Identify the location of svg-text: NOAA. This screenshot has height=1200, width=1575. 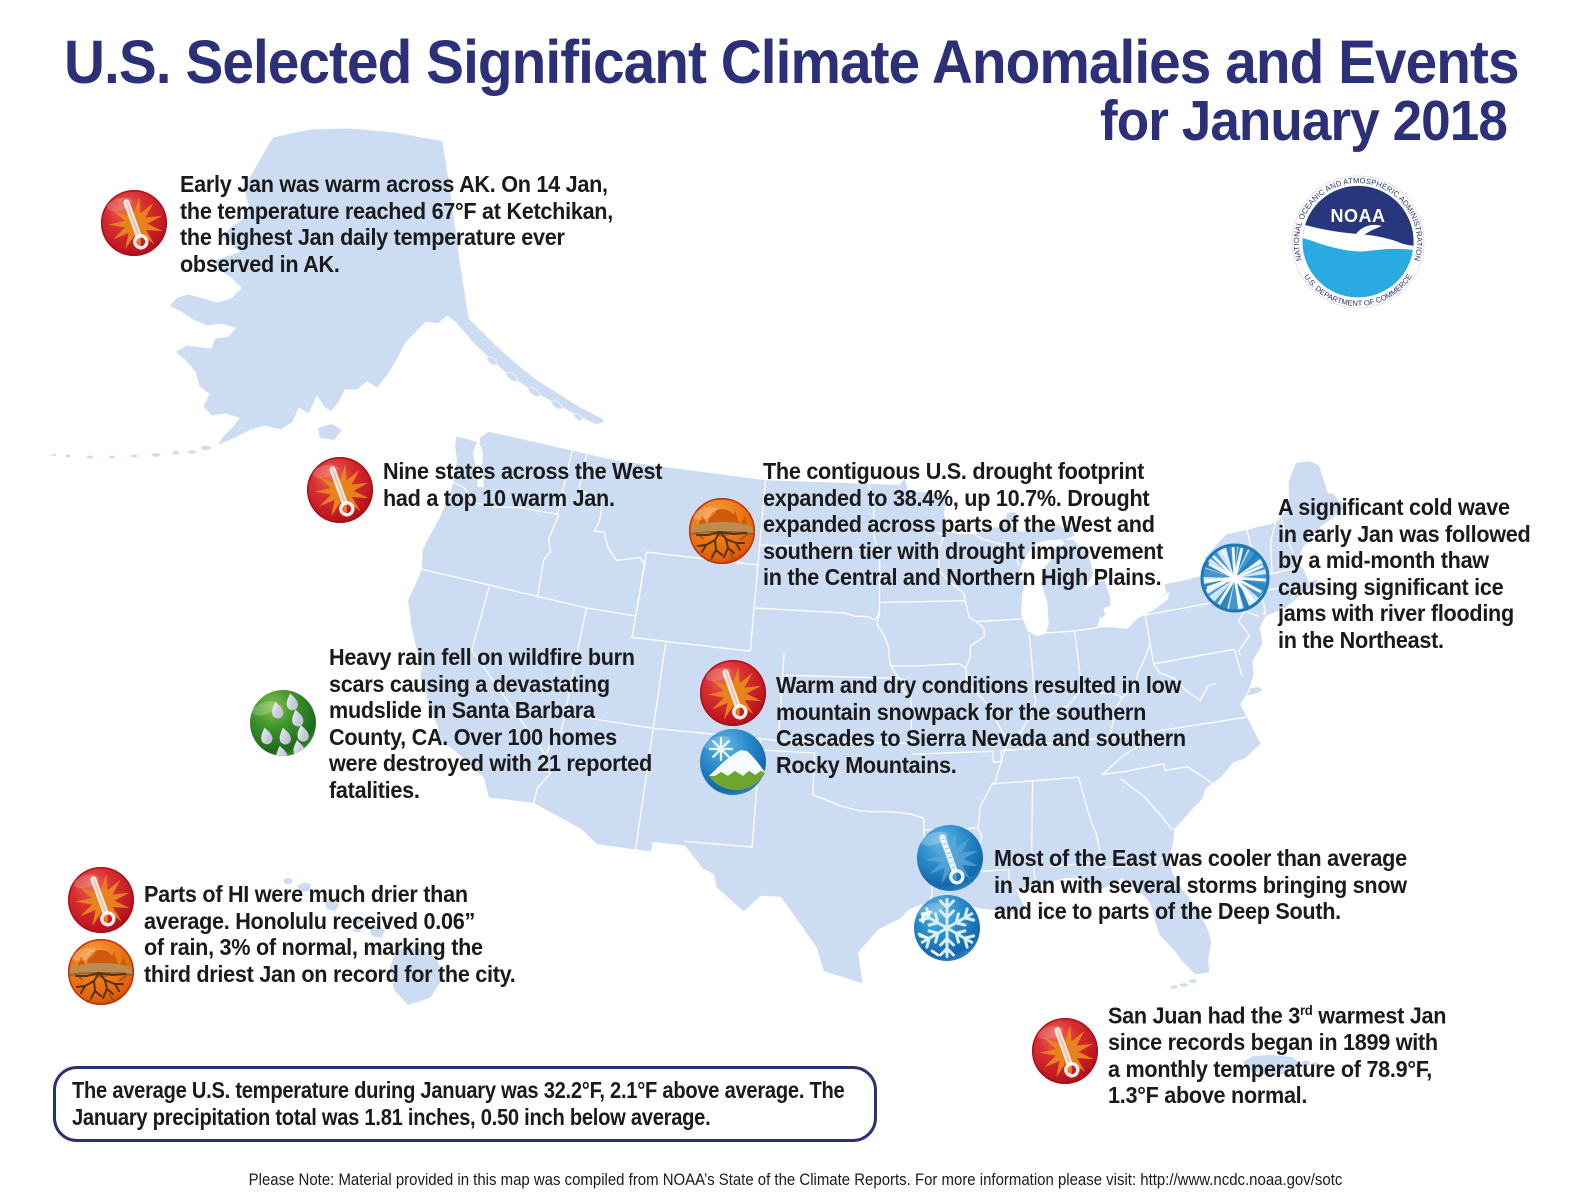
(1358, 216).